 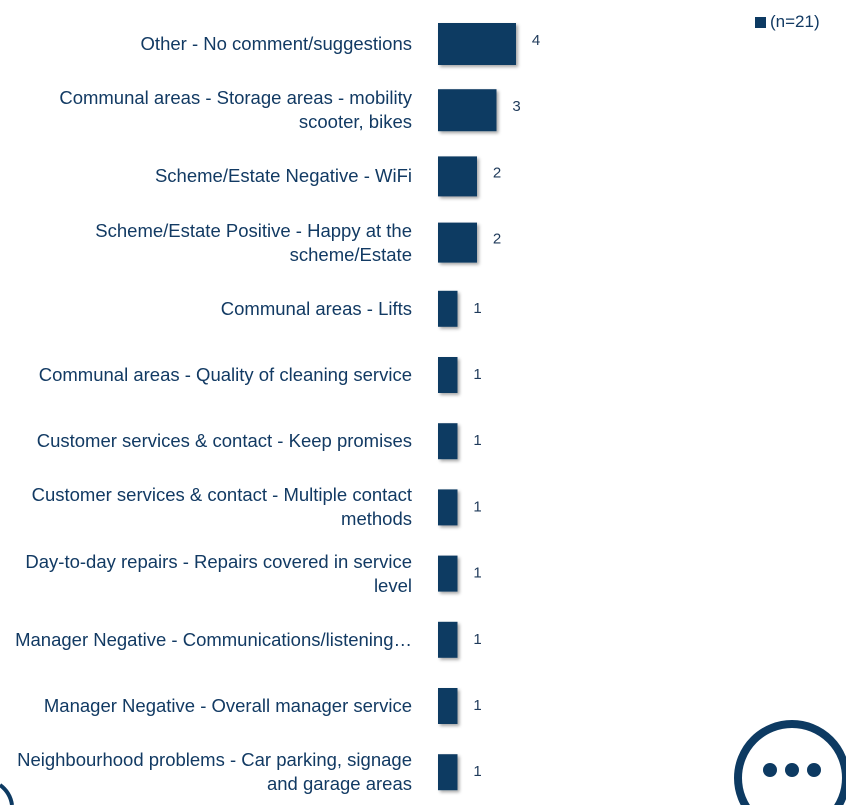 What do you see at coordinates (536, 40) in the screenshot?
I see `value-label: 4` at bounding box center [536, 40].